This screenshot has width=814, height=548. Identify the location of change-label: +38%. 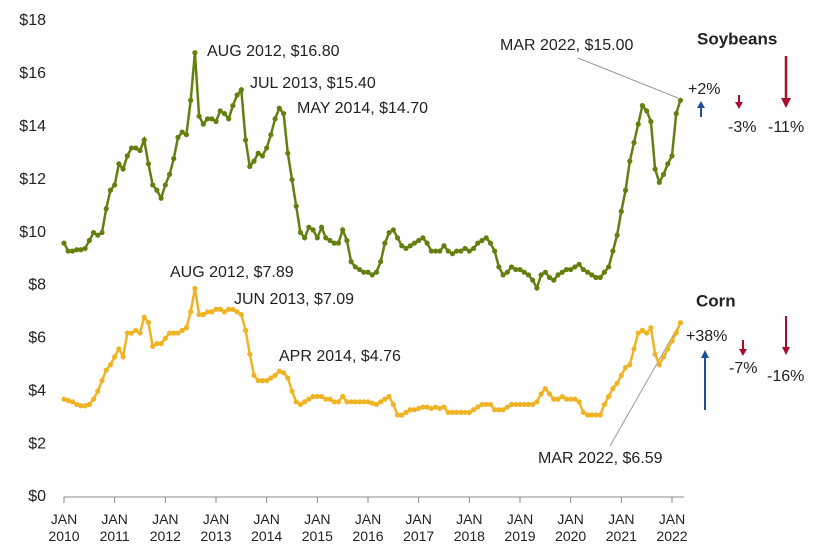
(706, 336).